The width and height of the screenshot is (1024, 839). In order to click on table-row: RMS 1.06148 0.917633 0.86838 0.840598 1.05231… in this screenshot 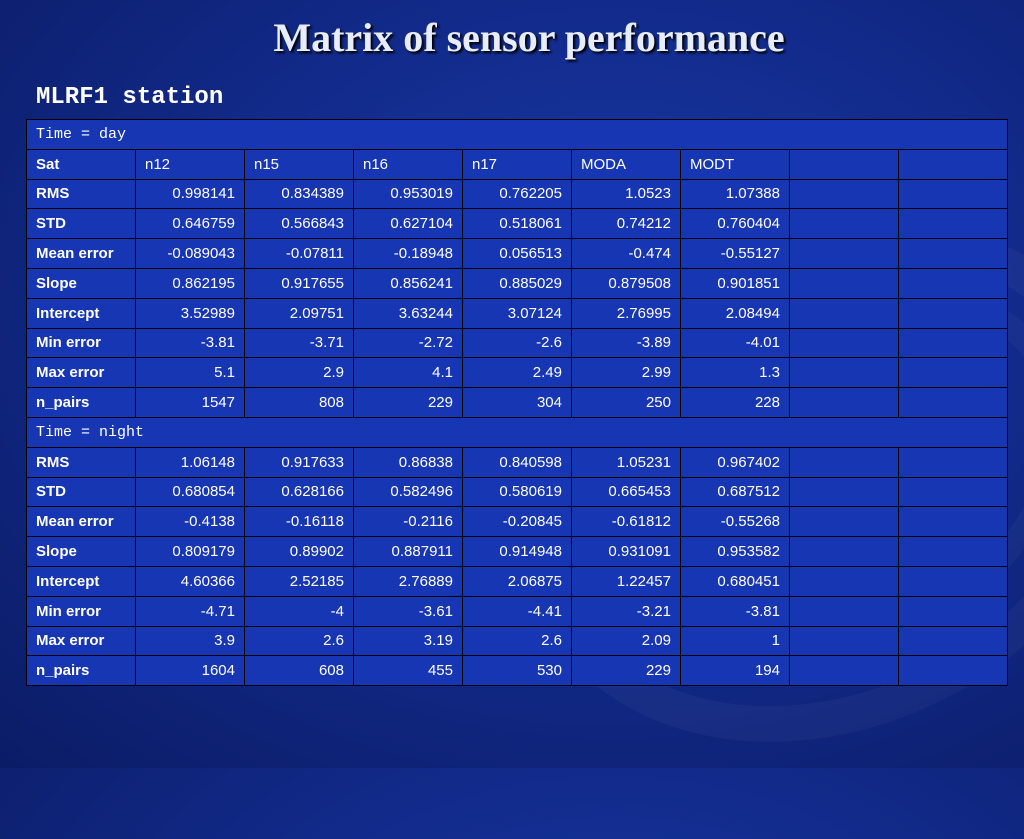, I will do `click(517, 462)`.